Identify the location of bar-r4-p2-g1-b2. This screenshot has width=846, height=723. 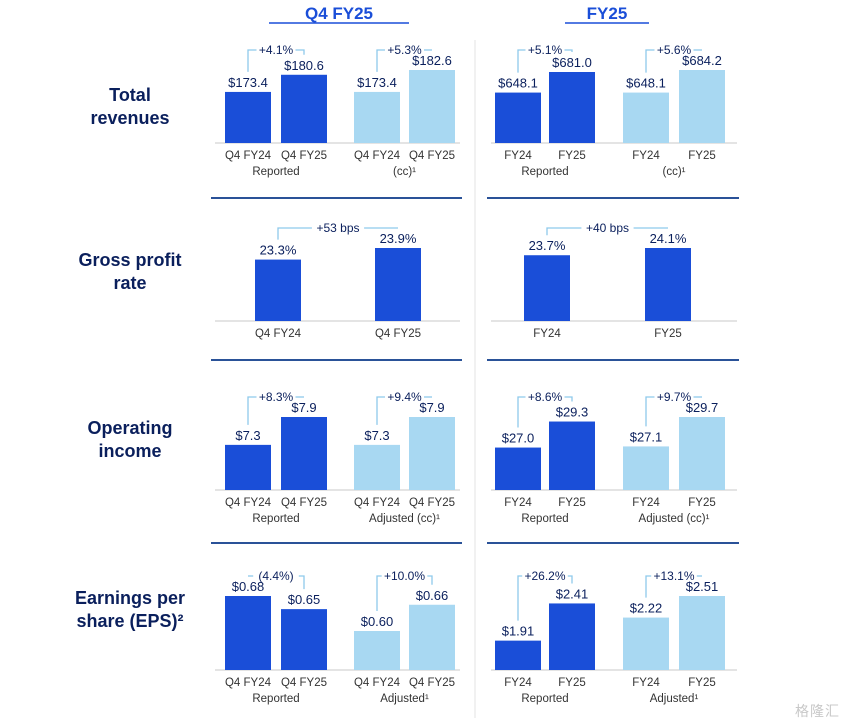
(572, 636).